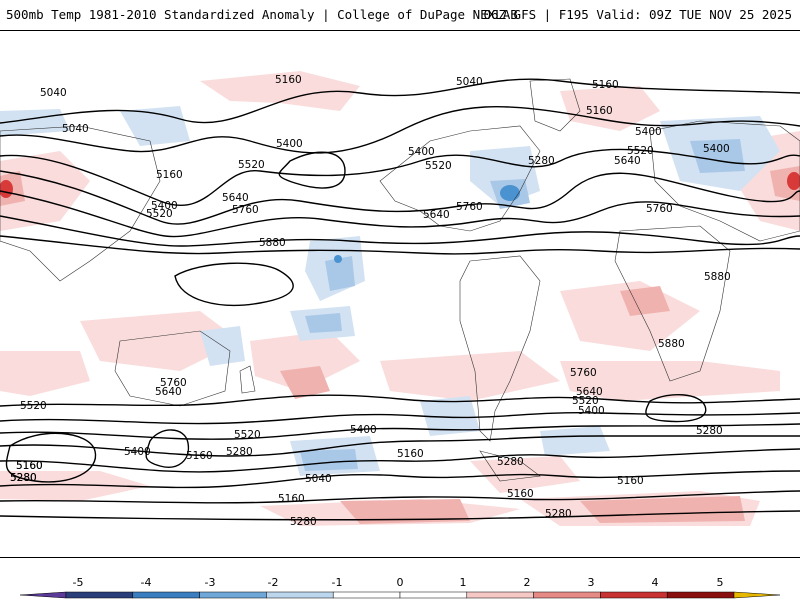 The image size is (800, 604). What do you see at coordinates (655, 582) in the screenshot?
I see `colorbar-tick: 4` at bounding box center [655, 582].